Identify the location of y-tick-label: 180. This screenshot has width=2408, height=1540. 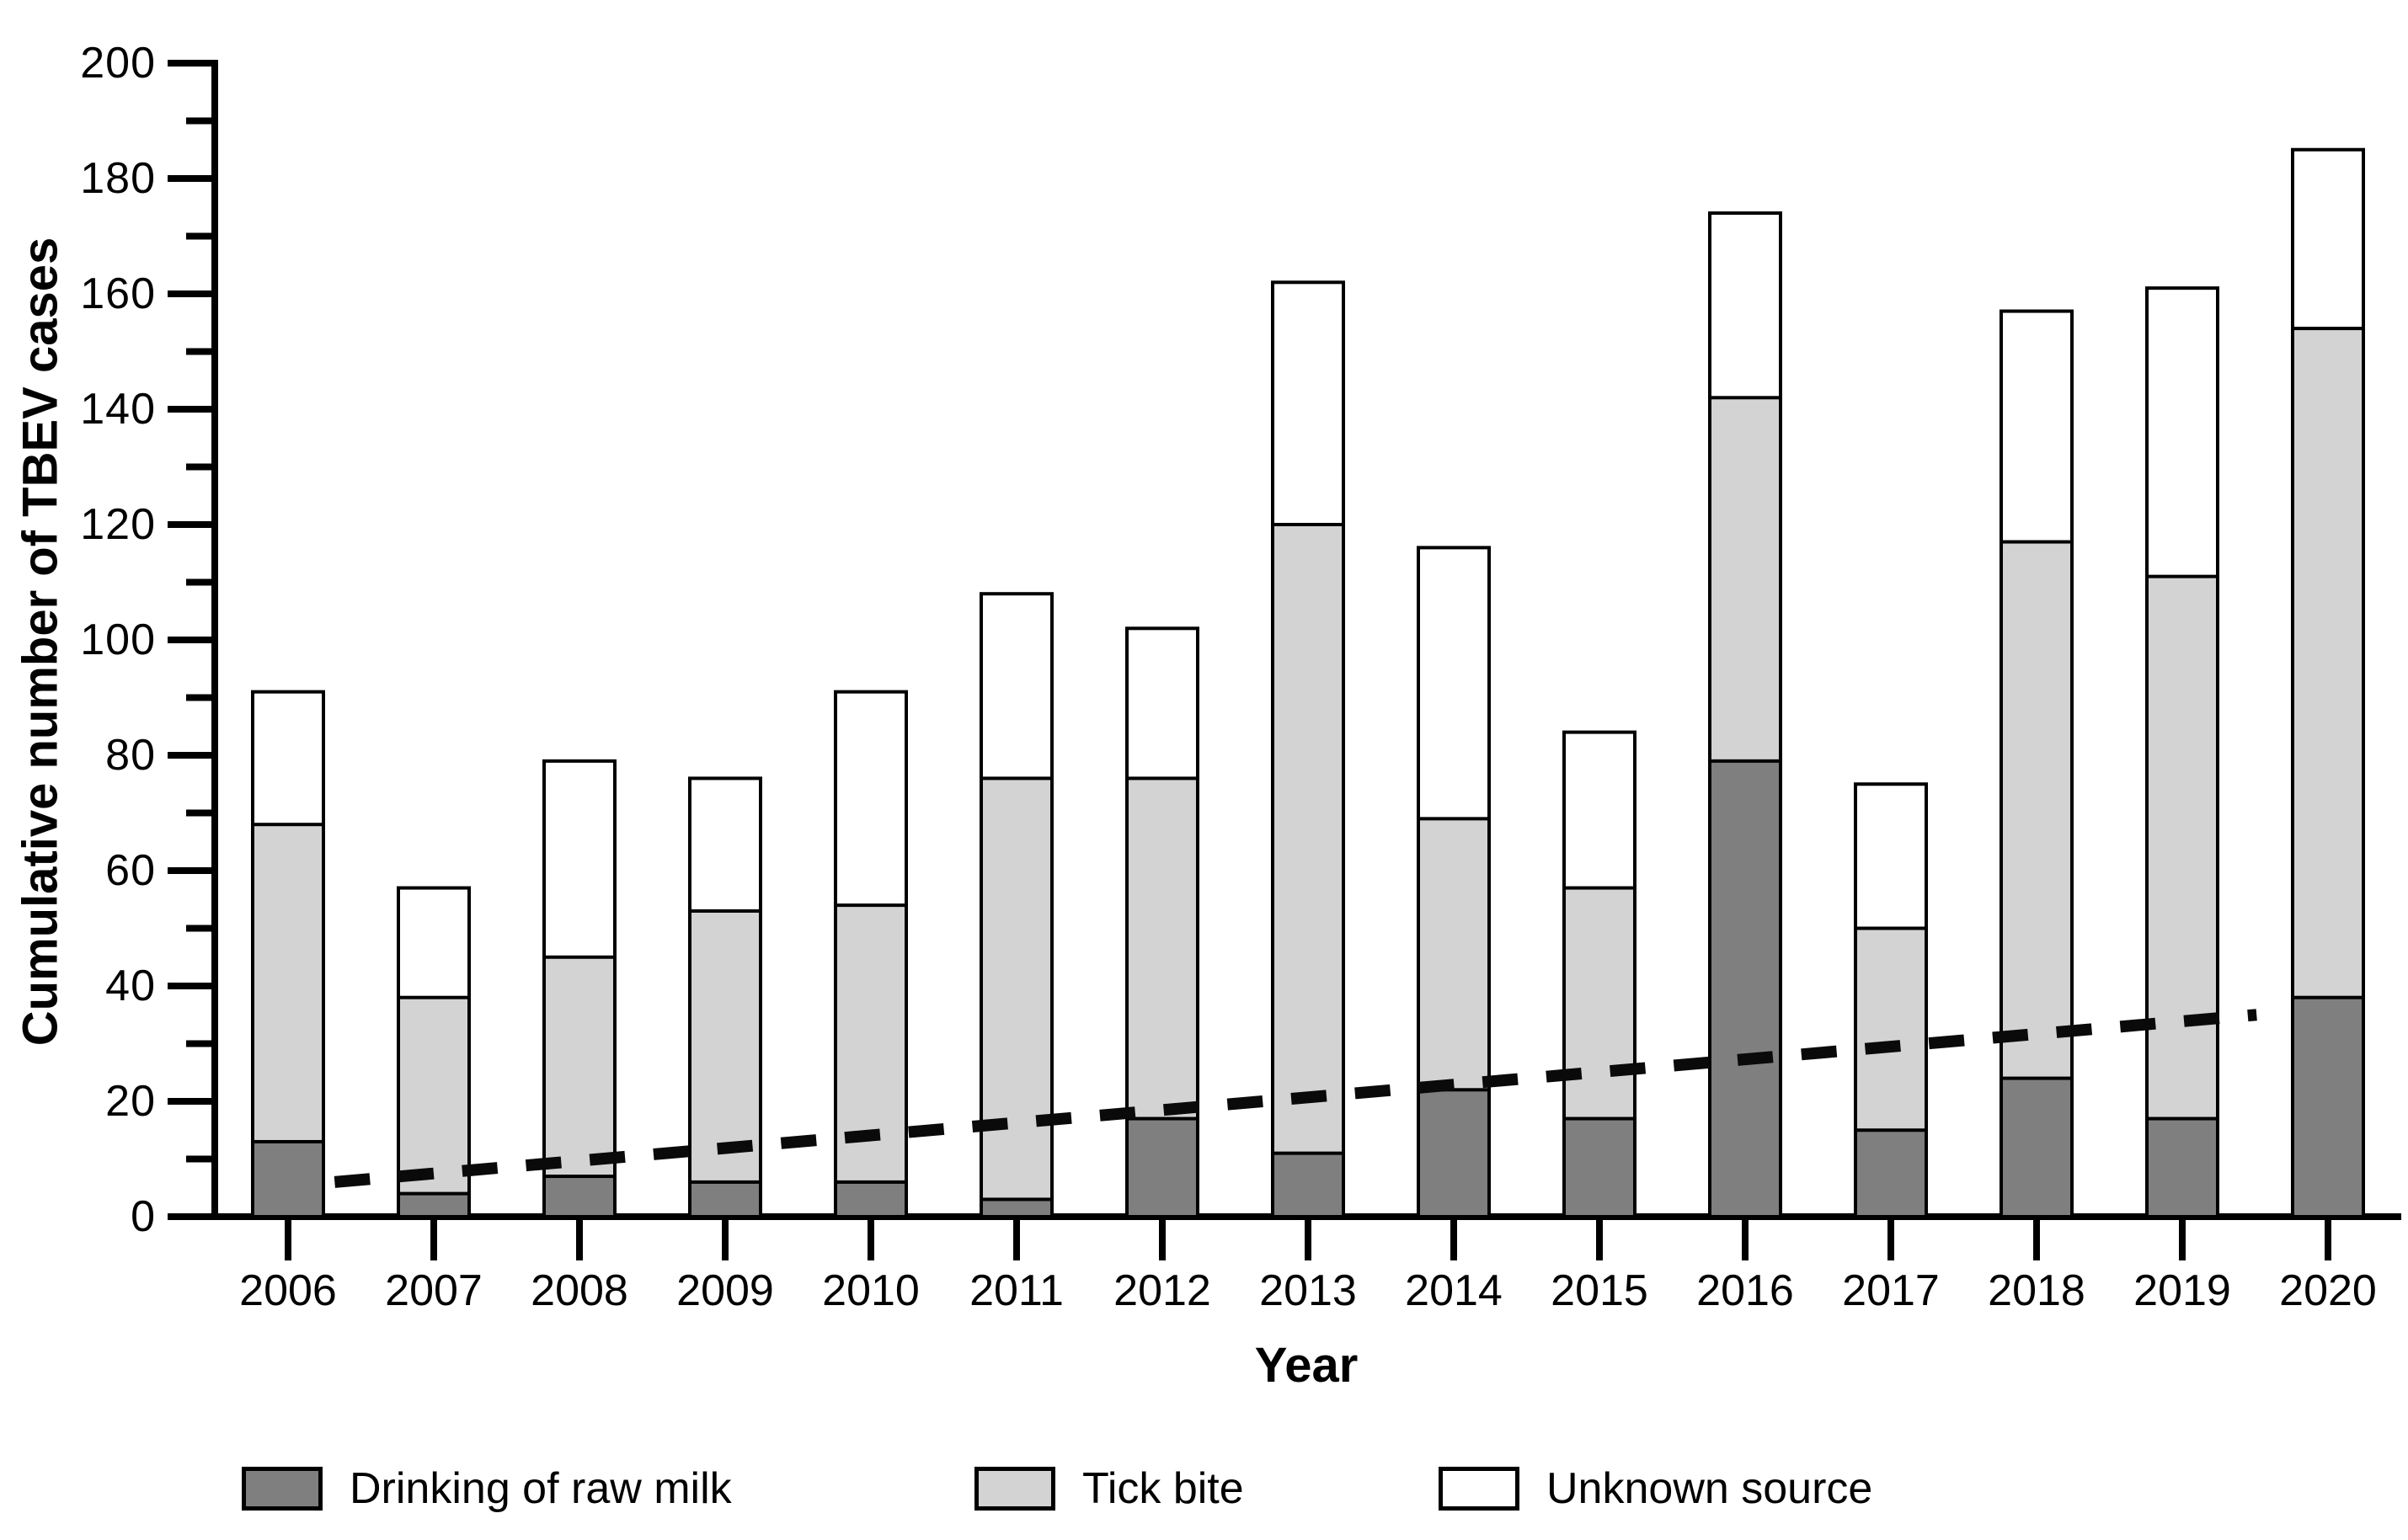
(118, 178).